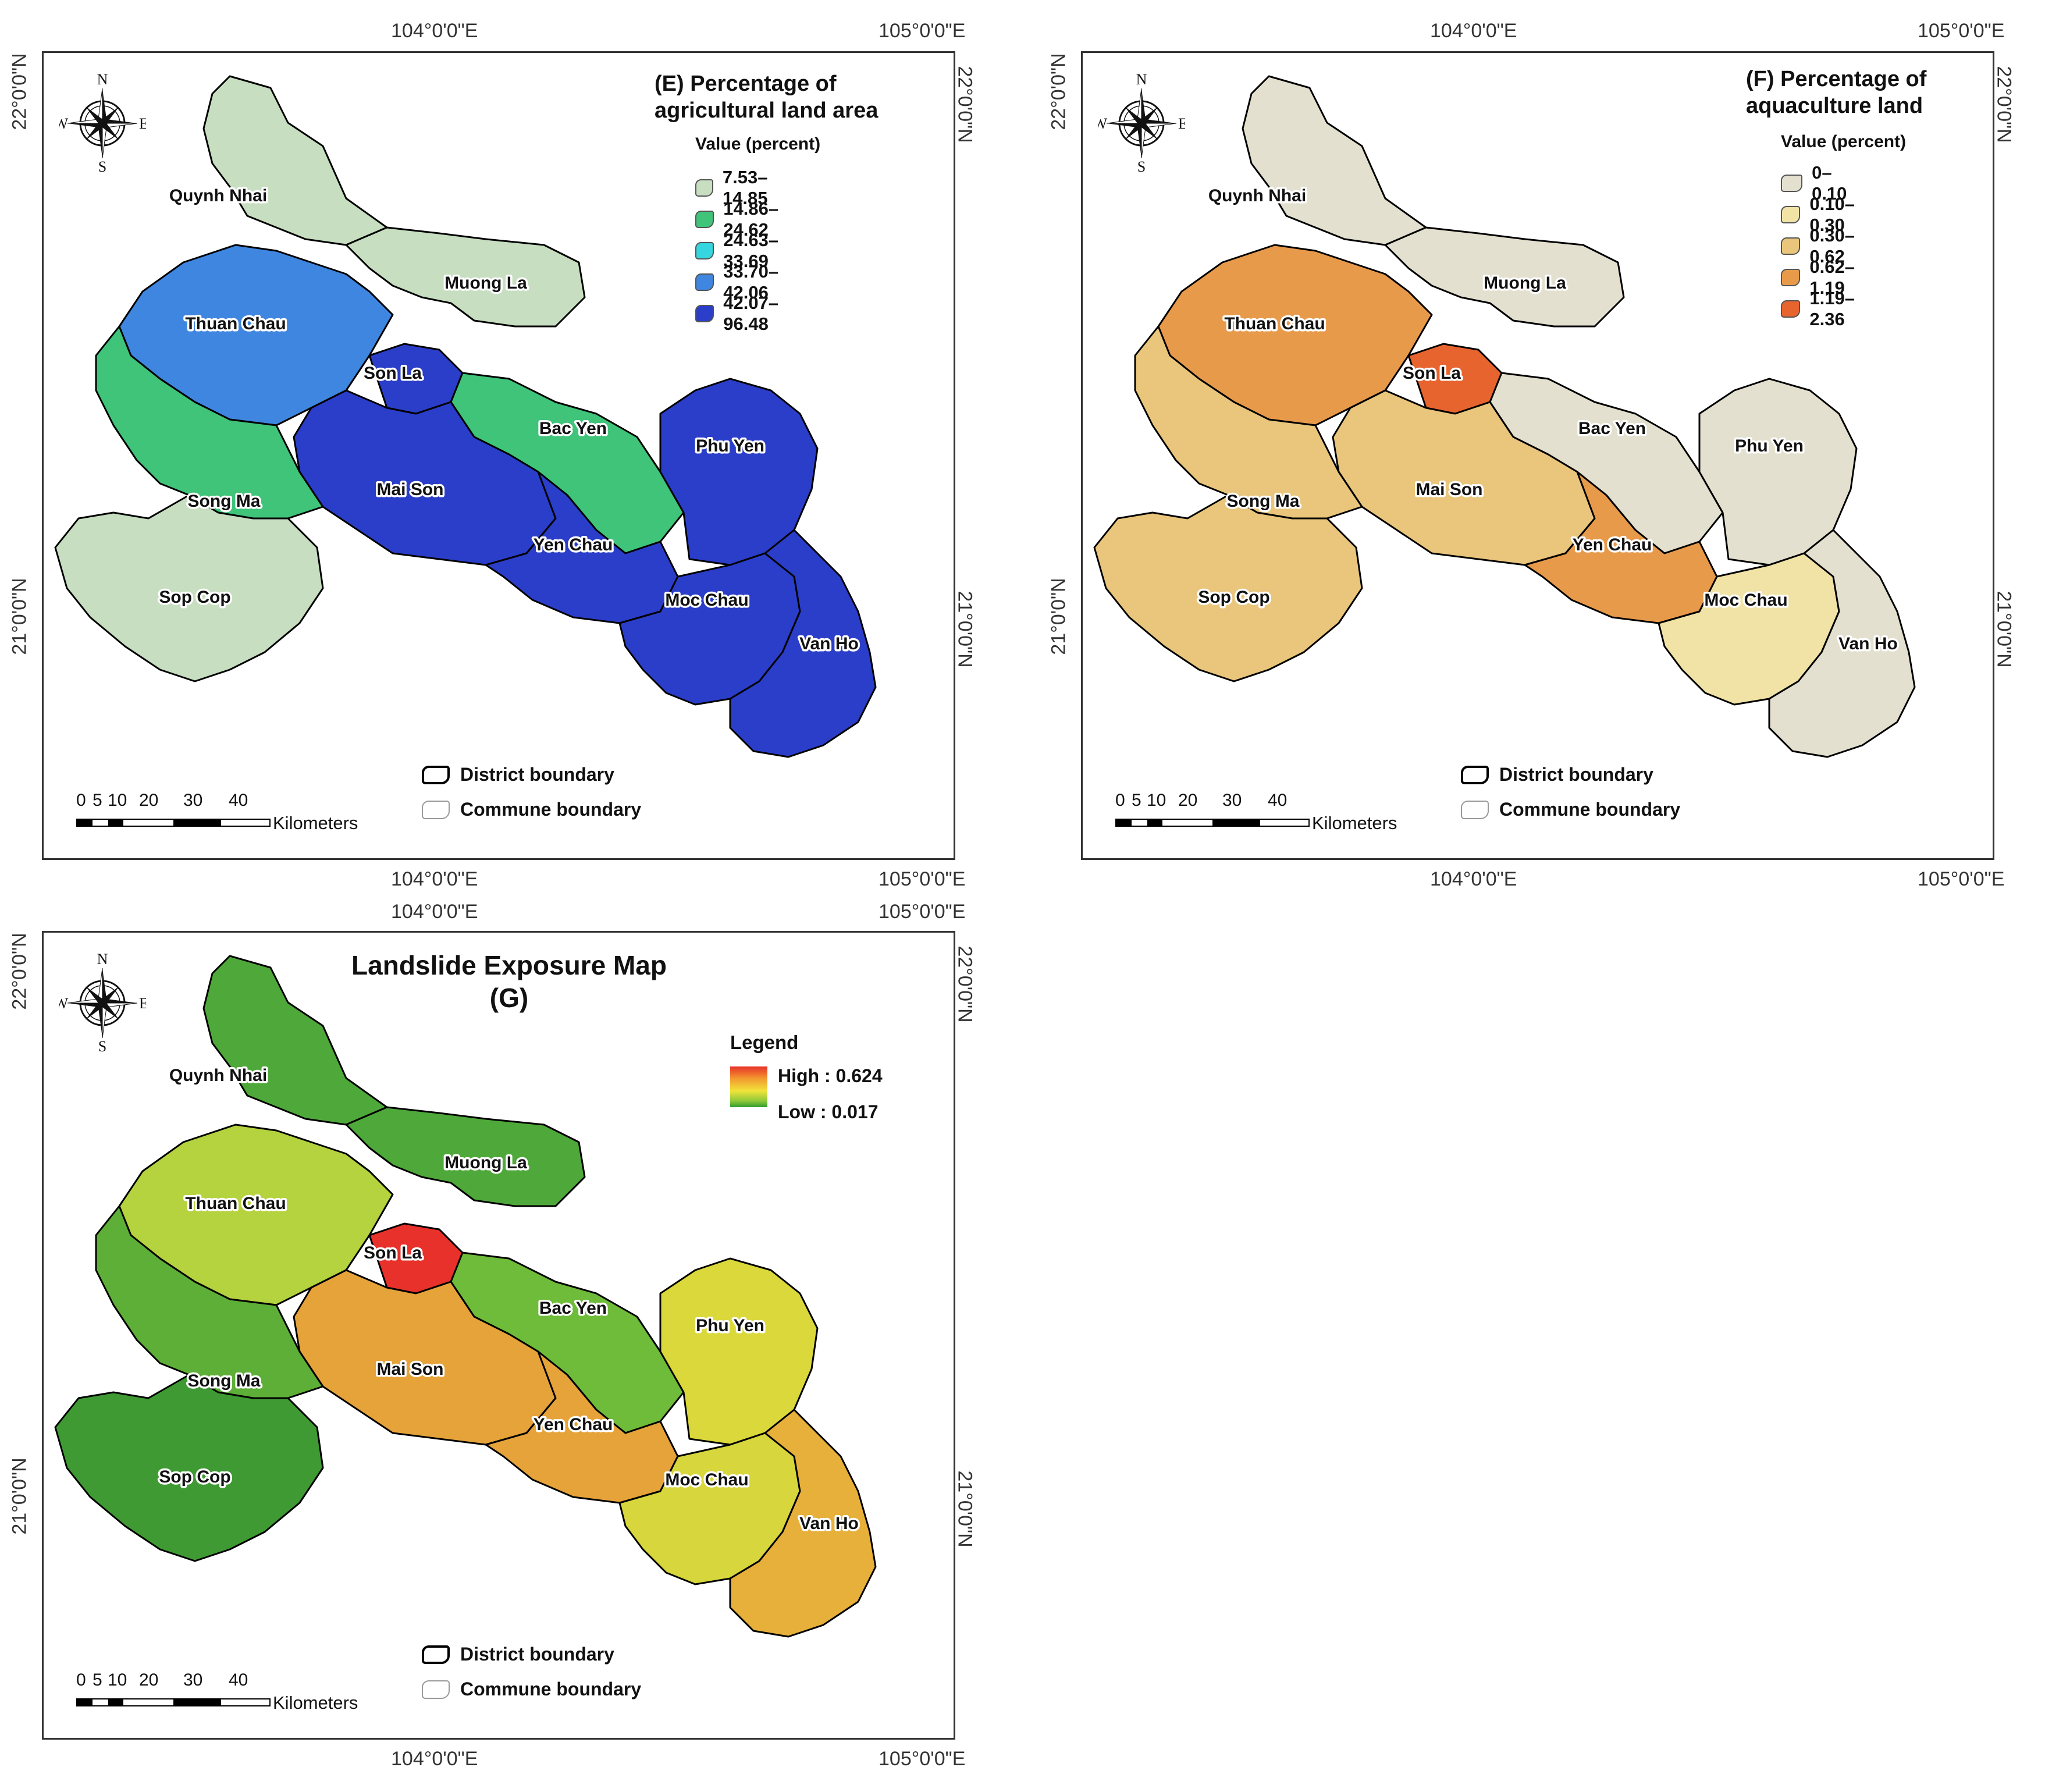 This screenshot has width=2045, height=1792. What do you see at coordinates (1234, 597) in the screenshot?
I see `district-label: Sop Cop` at bounding box center [1234, 597].